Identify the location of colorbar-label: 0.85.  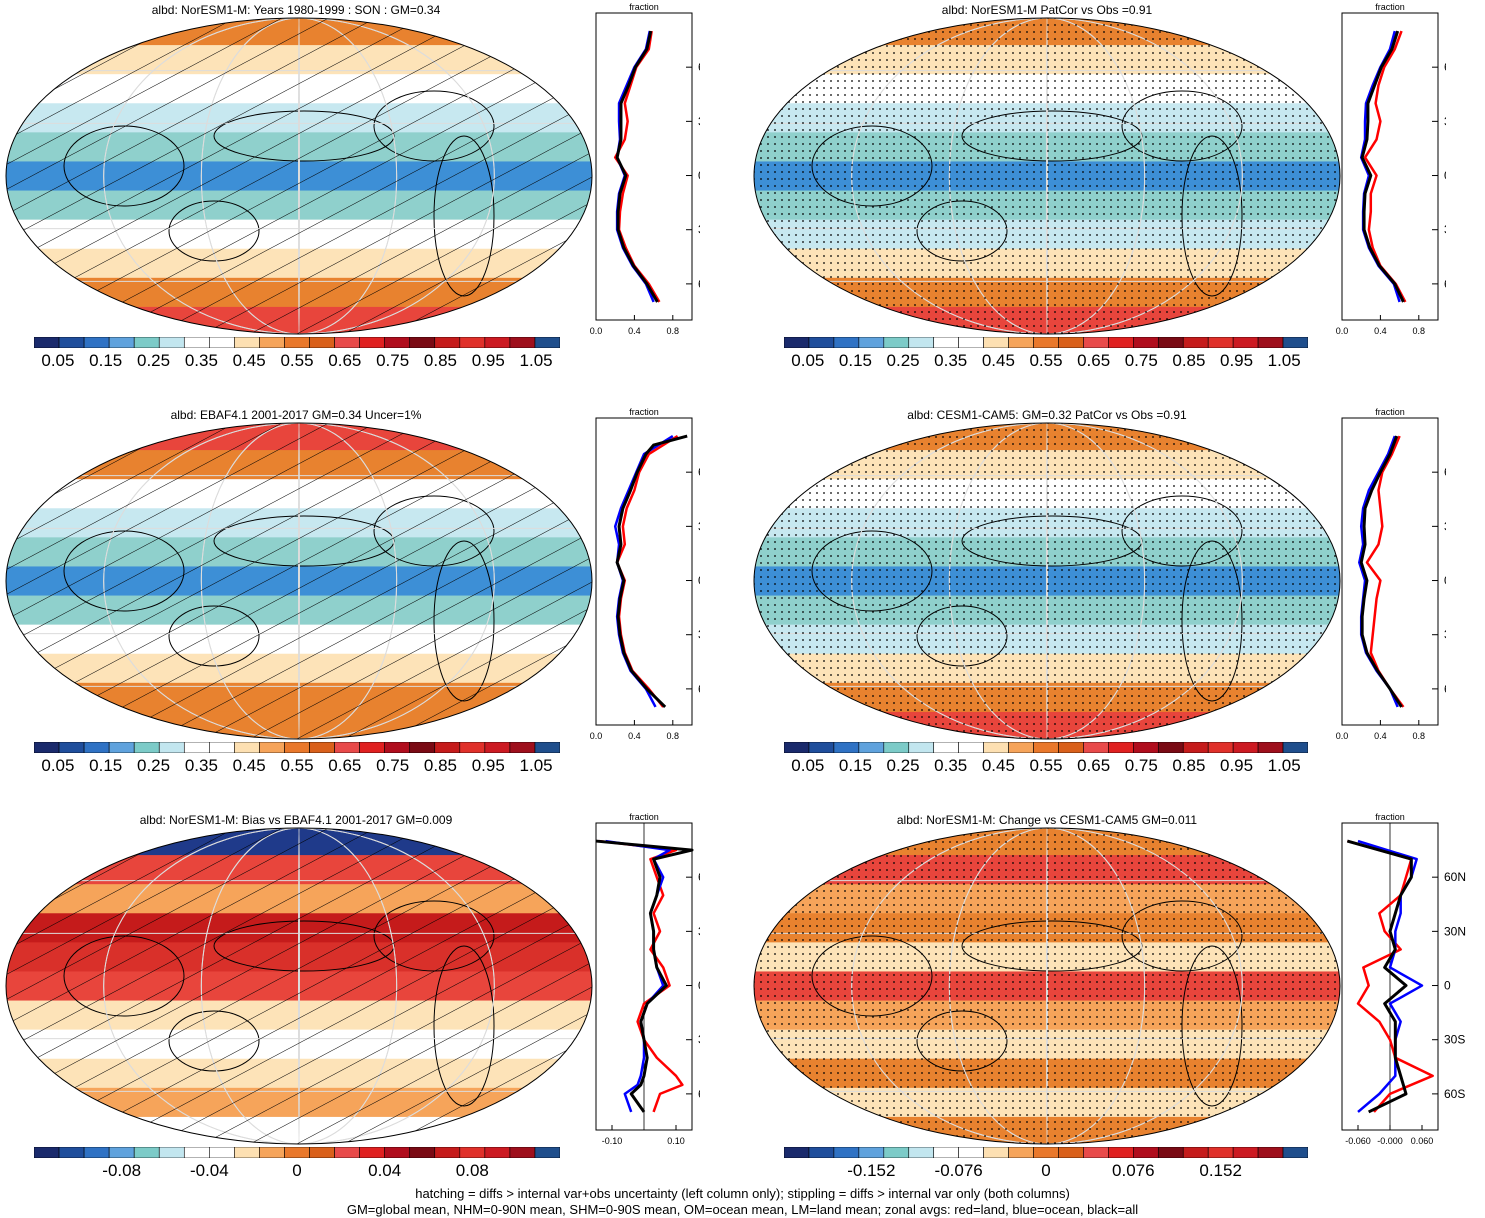
(1189, 765).